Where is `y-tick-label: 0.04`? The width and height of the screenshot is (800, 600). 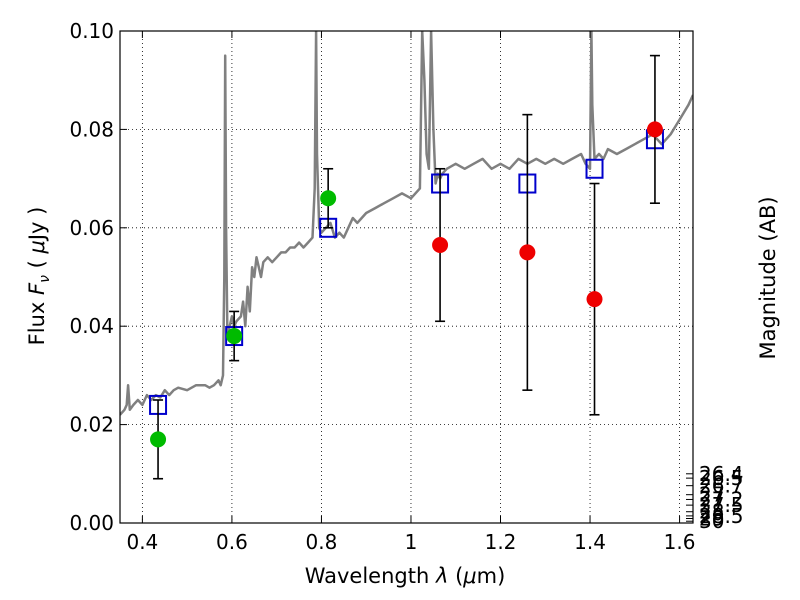
y-tick-label: 0.04 is located at coordinates (91, 326).